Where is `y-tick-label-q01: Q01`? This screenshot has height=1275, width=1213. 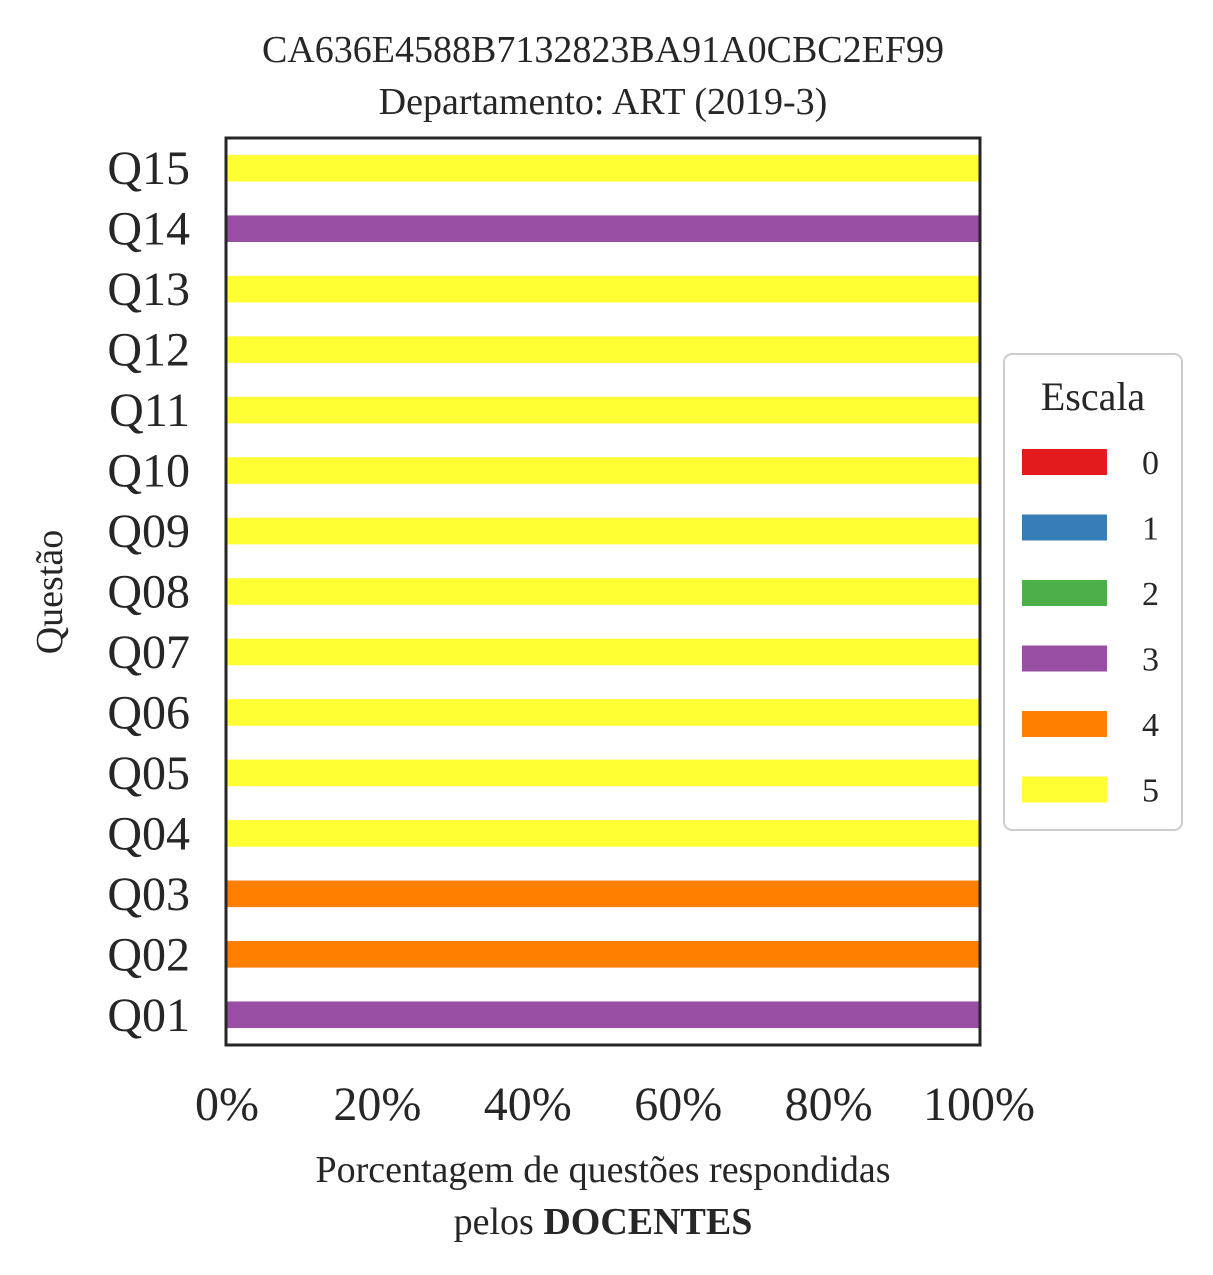
y-tick-label-q01: Q01 is located at coordinates (148, 1015).